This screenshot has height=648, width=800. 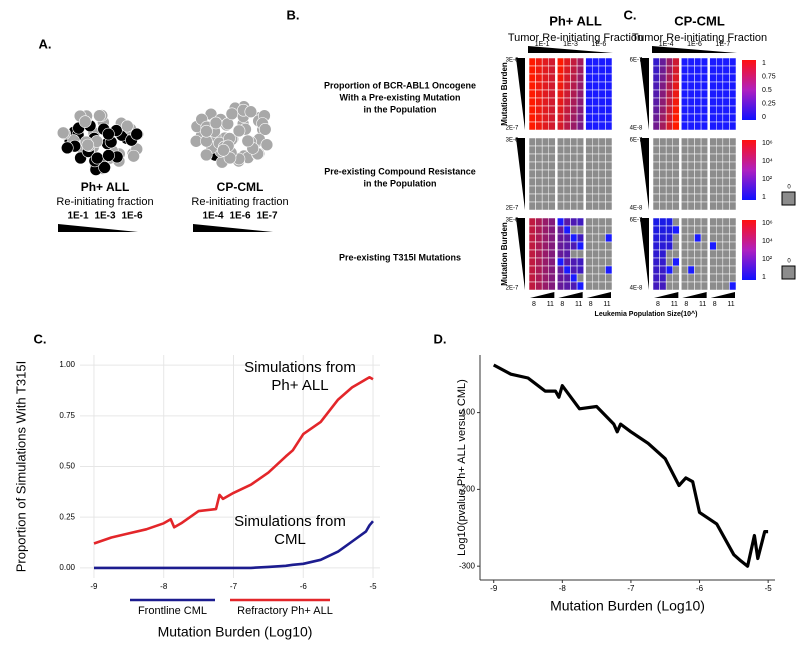 What do you see at coordinates (172, 611) in the screenshot?
I see `legend-label: Frontline CML` at bounding box center [172, 611].